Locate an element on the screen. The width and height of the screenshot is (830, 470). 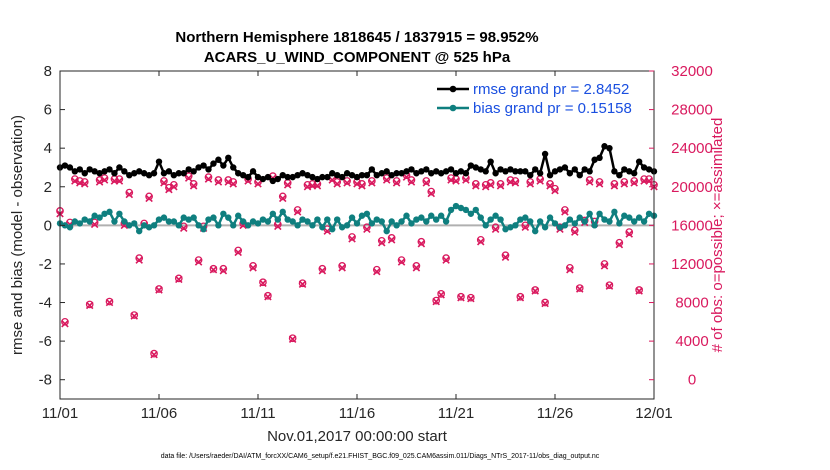
y-axis-ticks: -8 -6 -4 -2 0 2 4 6 8 is located at coordinates (52, 226).